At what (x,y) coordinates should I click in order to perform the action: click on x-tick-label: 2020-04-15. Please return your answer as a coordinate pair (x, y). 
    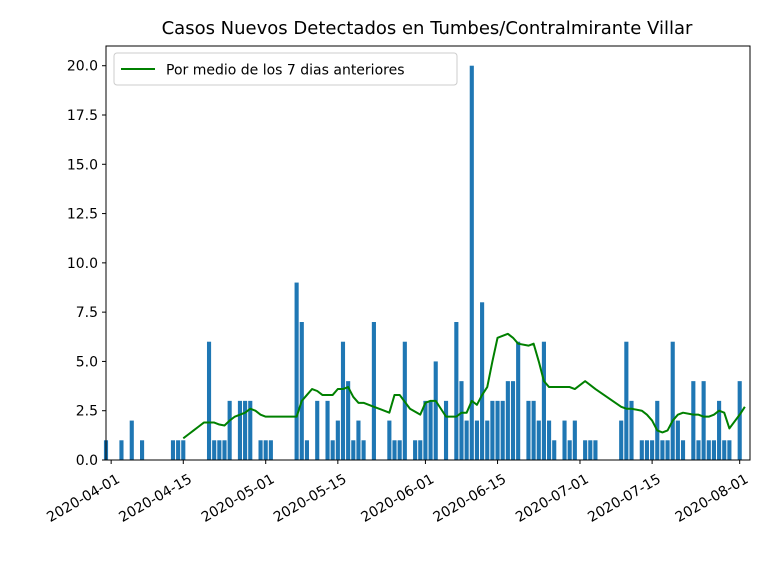
    Looking at the image, I should click on (155, 498).